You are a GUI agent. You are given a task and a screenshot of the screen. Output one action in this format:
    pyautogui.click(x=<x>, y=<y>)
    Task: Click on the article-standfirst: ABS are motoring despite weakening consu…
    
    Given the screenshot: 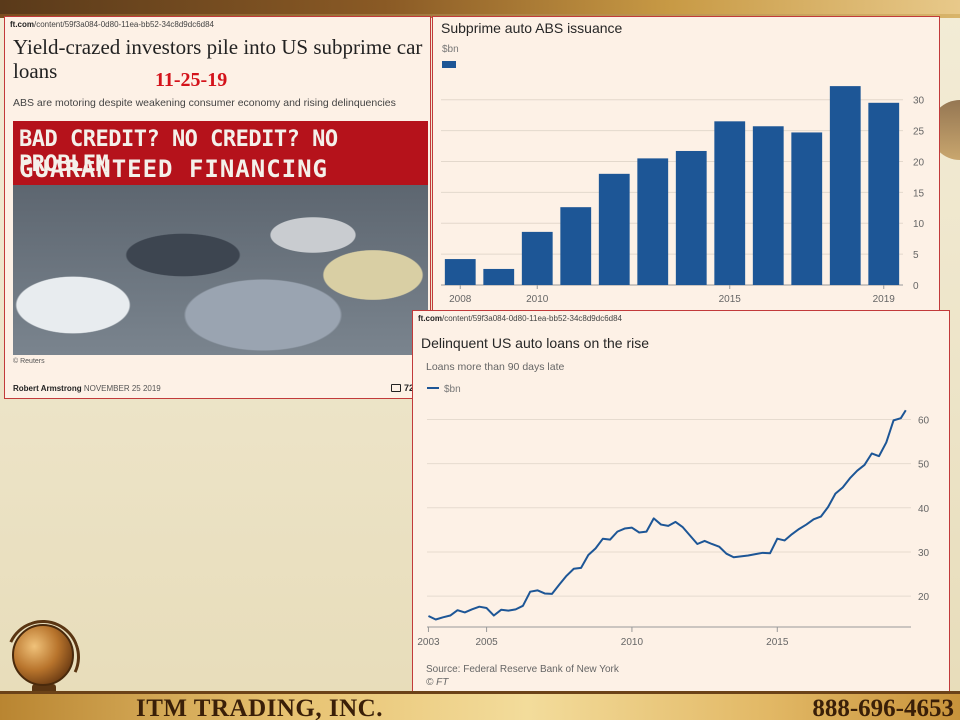 What is the action you would take?
    pyautogui.click(x=204, y=103)
    